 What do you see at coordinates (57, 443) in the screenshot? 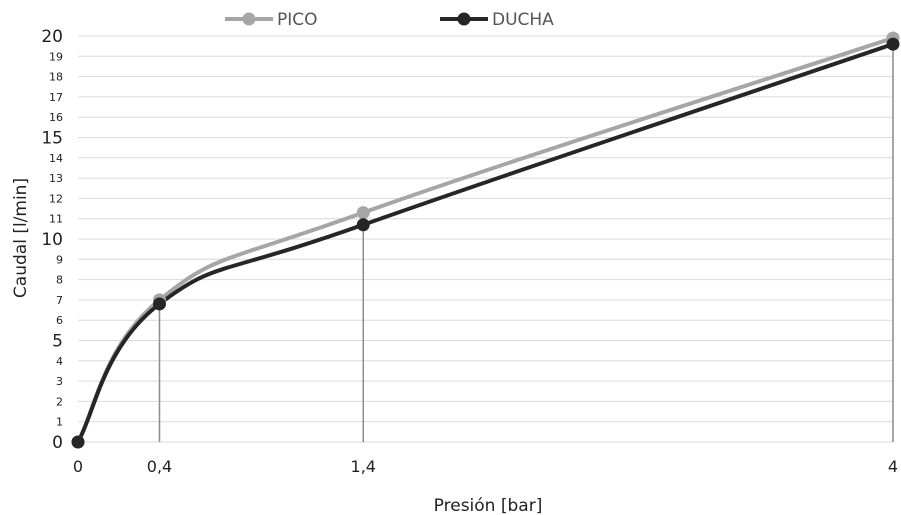
I see `y-tick-label: 0` at bounding box center [57, 443].